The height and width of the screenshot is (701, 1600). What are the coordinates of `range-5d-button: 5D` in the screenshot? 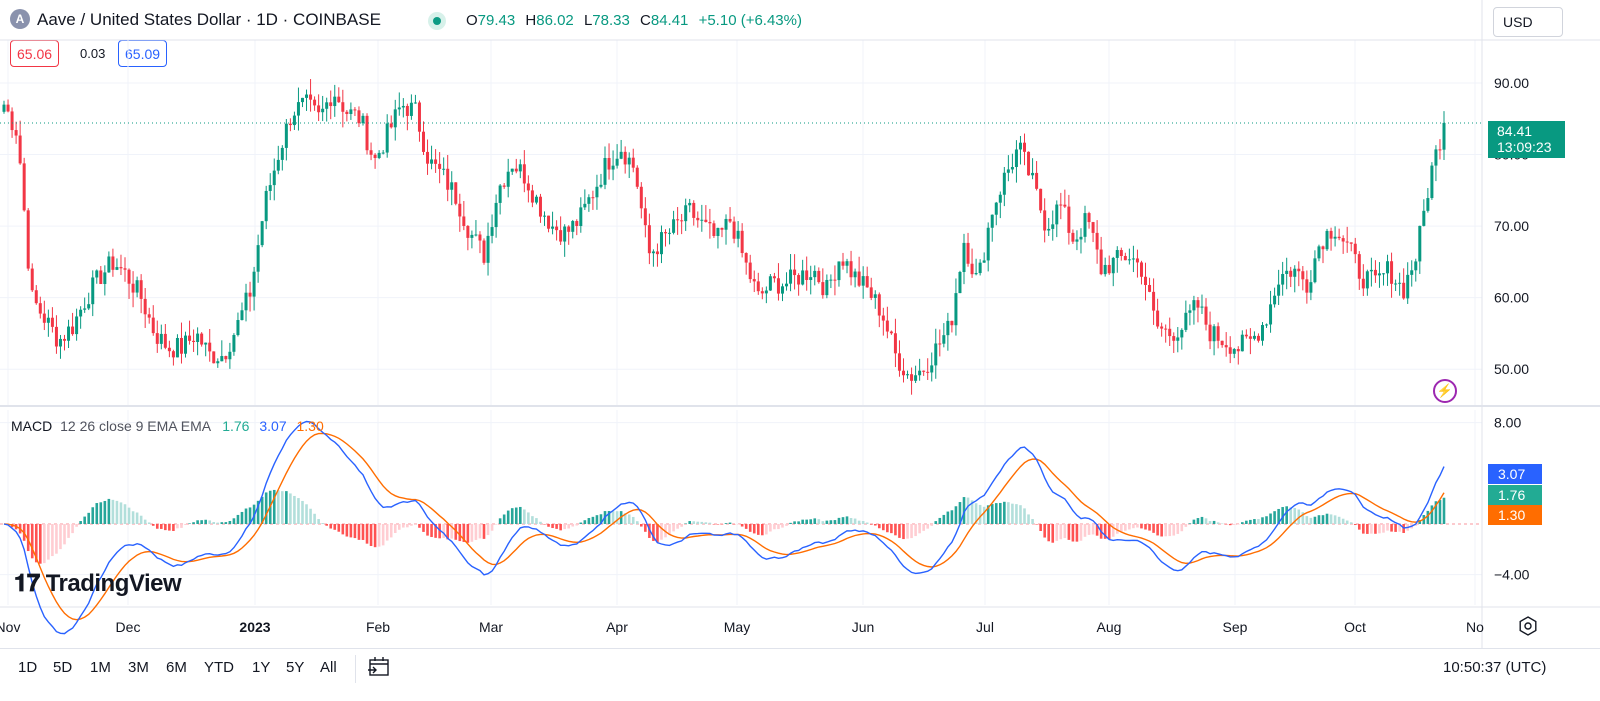 It's located at (63, 667).